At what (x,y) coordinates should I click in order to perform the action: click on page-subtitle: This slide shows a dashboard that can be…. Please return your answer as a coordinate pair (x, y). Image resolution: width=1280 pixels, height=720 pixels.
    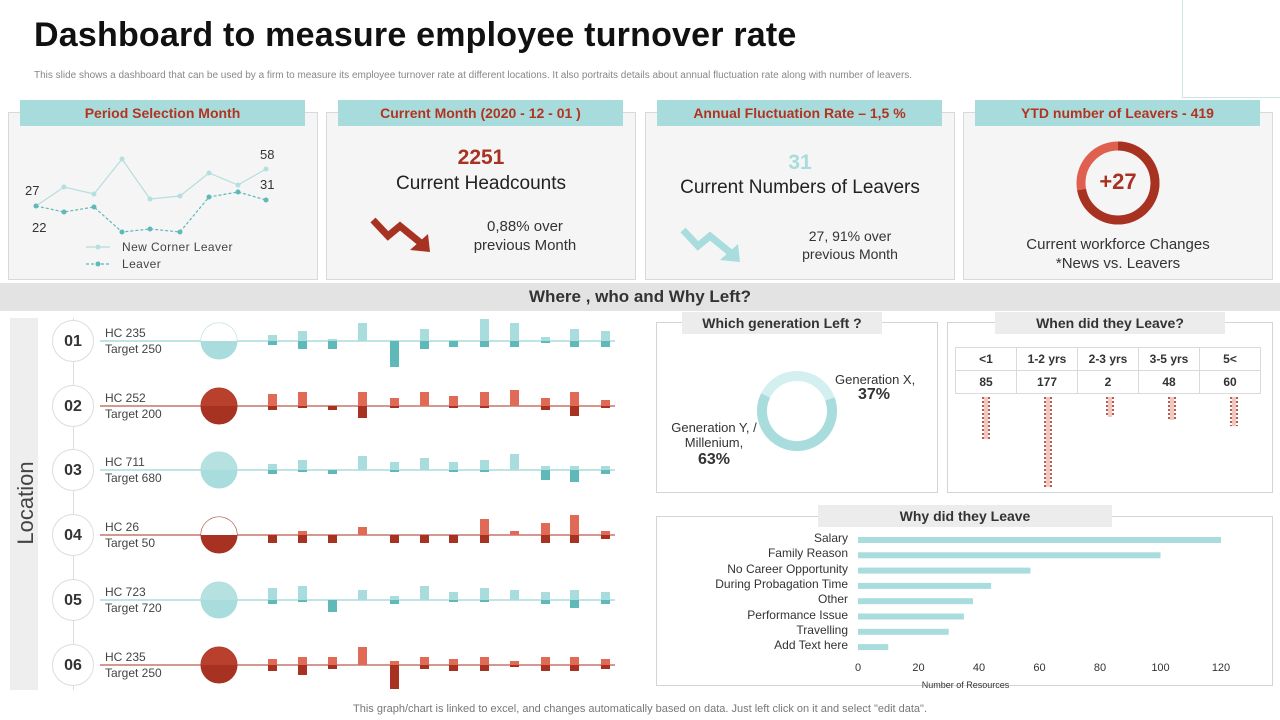
    Looking at the image, I should click on (473, 75).